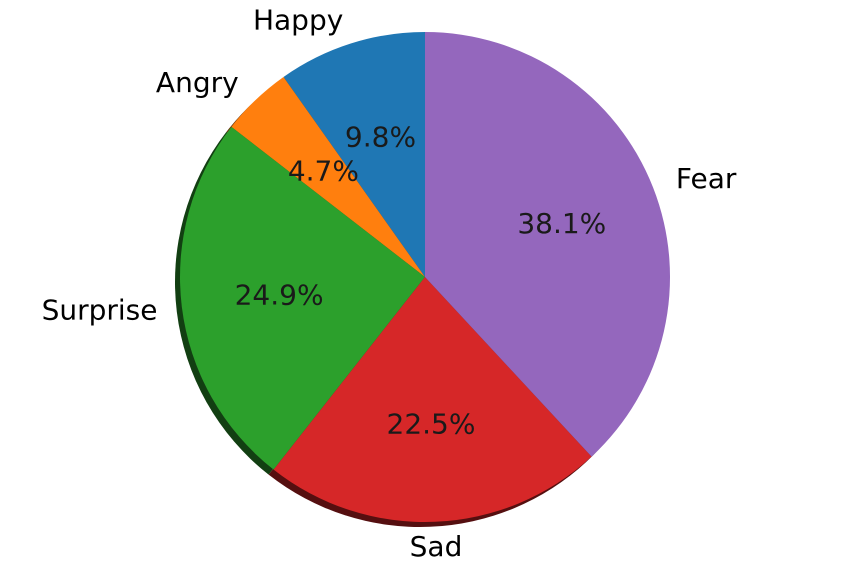  I want to click on pie-slice-angry, so click(328, 177).